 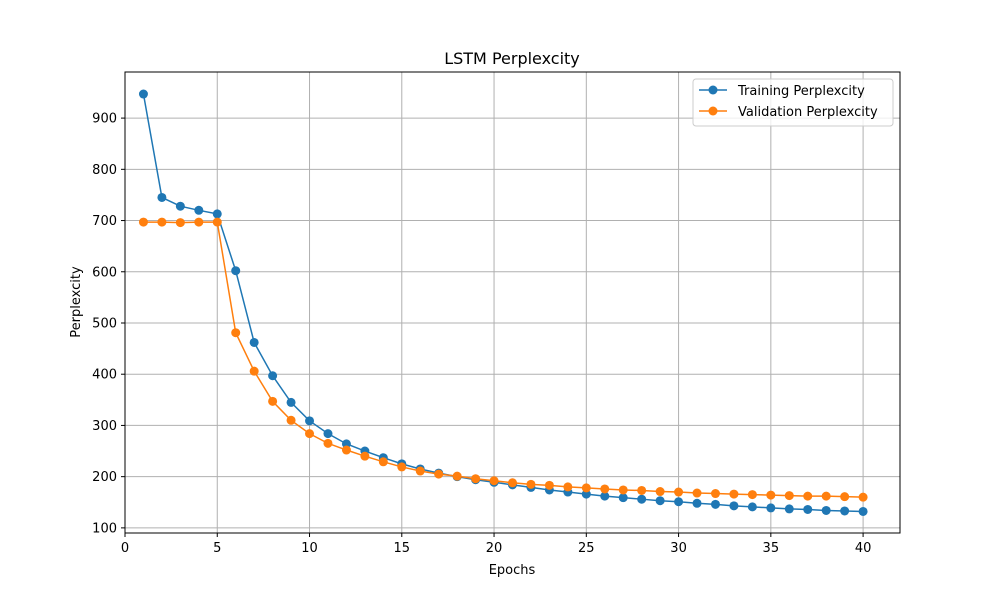 I want to click on legend-marker-training, so click(x=713, y=90).